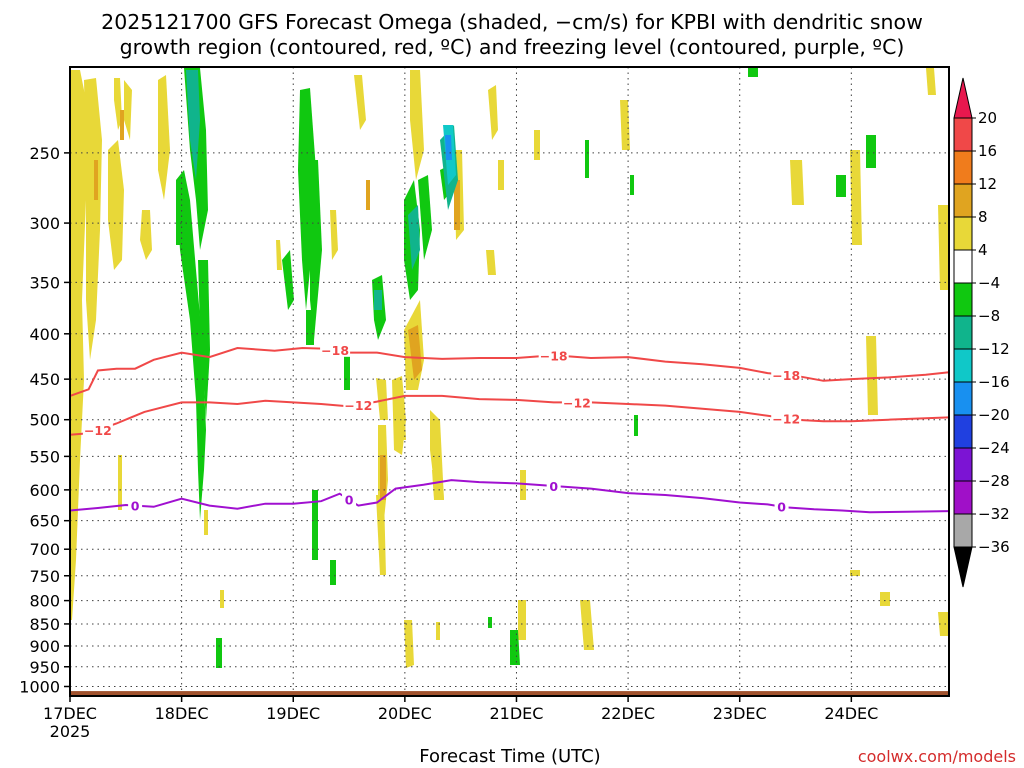  What do you see at coordinates (994, 382) in the screenshot?
I see `colorbar-label-8: −16` at bounding box center [994, 382].